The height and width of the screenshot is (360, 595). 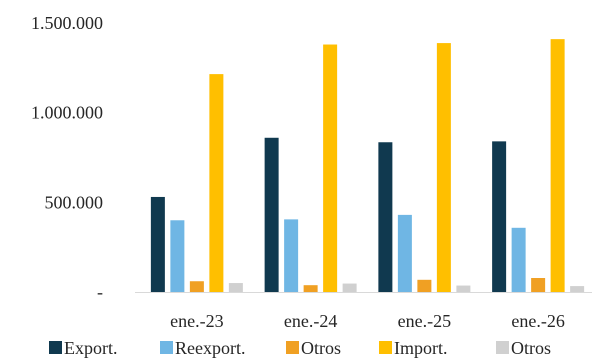 What do you see at coordinates (100, 292) in the screenshot?
I see `y-tick-label: -` at bounding box center [100, 292].